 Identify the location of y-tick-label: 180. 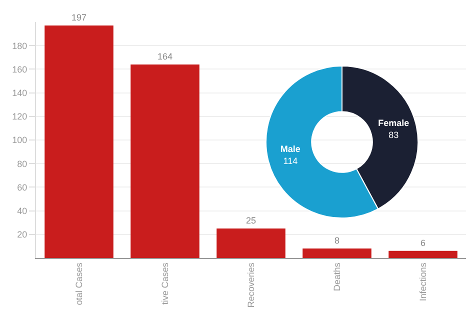
(20, 45).